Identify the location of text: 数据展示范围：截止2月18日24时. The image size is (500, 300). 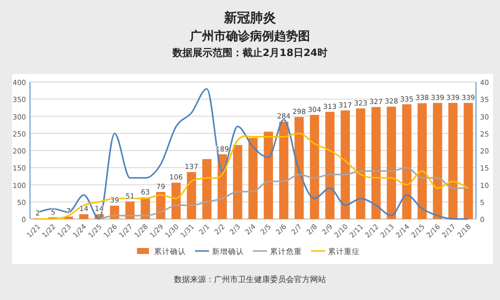
(250, 53).